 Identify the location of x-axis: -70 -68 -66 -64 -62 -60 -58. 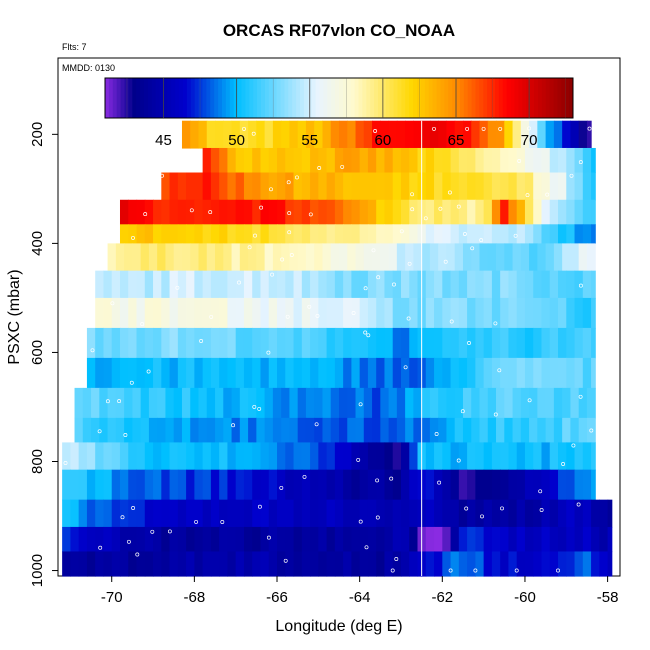
(359, 591).